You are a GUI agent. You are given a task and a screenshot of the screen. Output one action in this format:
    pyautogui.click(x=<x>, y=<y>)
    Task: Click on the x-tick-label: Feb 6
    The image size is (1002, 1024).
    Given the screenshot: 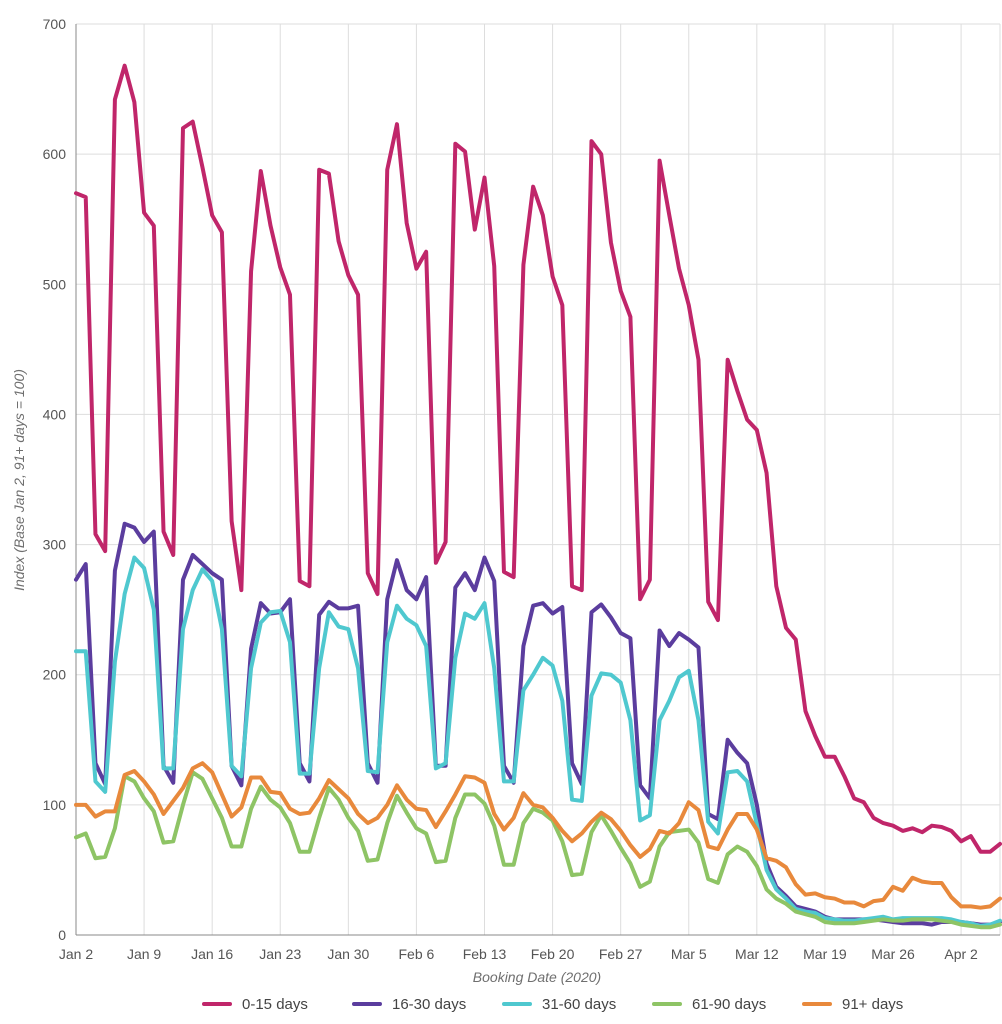 What is the action you would take?
    pyautogui.click(x=417, y=954)
    